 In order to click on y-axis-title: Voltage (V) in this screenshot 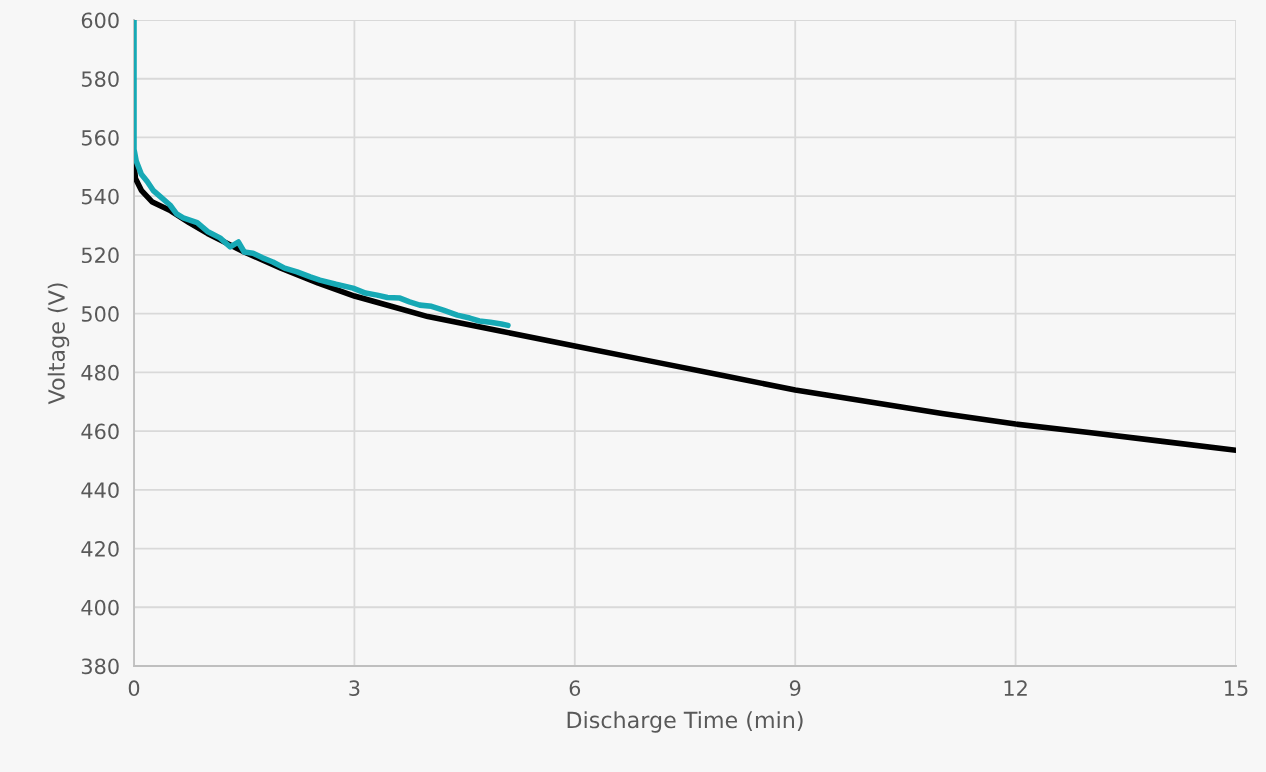, I will do `click(58, 344)`.